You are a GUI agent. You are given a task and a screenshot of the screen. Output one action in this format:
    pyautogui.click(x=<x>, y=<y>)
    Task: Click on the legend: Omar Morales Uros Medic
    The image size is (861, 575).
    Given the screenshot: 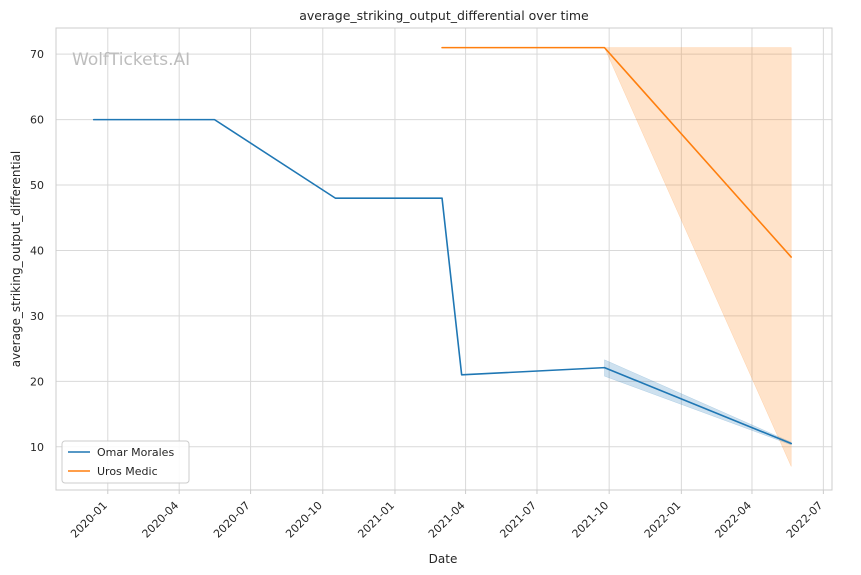 What is the action you would take?
    pyautogui.click(x=125, y=462)
    